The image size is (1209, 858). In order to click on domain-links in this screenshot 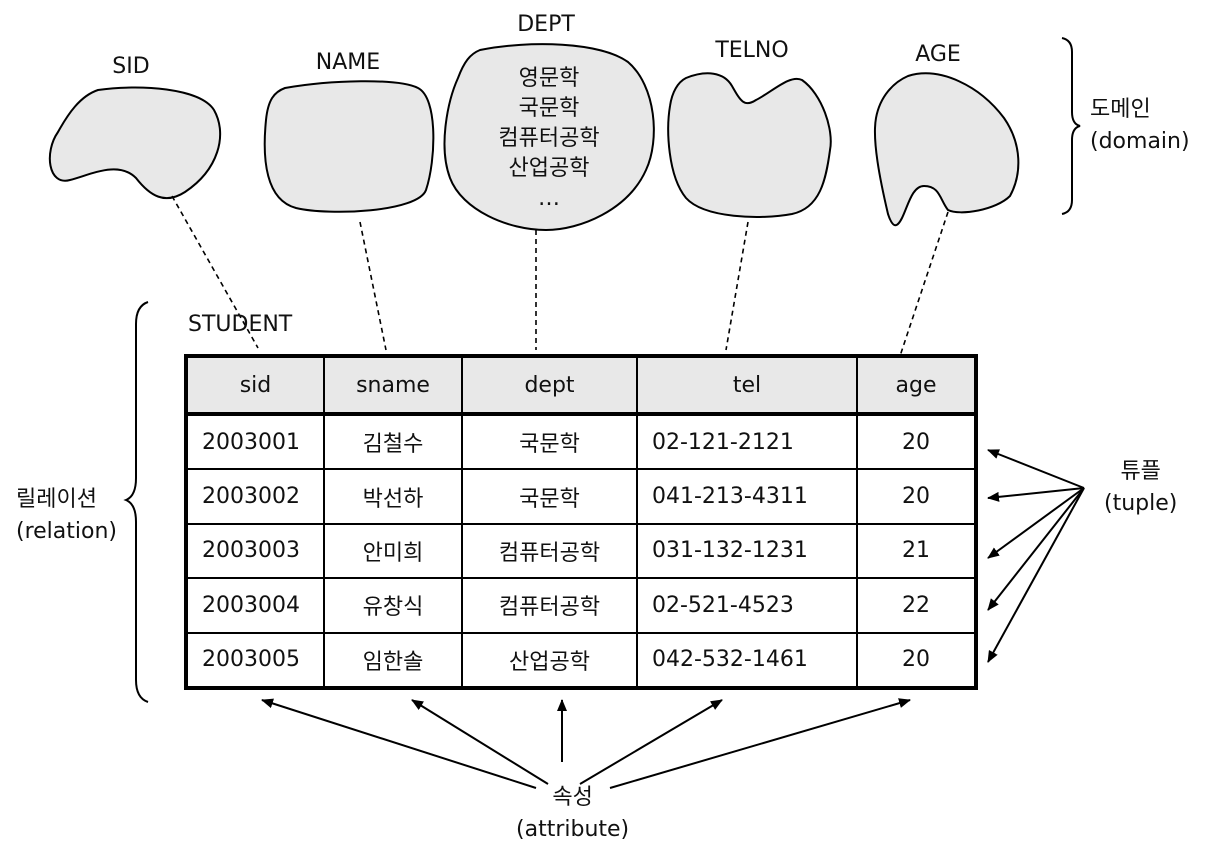, I will do `click(560, 279)`.